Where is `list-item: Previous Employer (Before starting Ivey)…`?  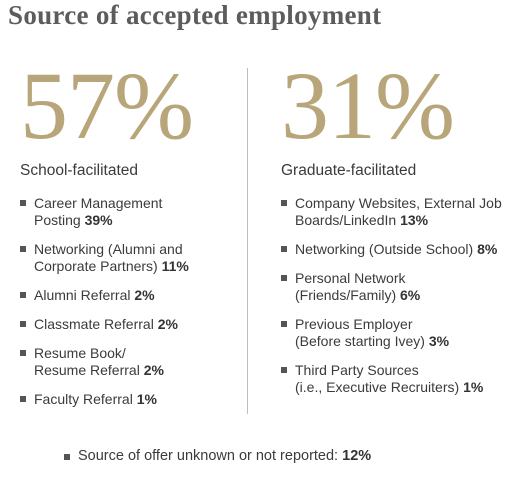 list-item: Previous Employer (Before starting Ivey)… is located at coordinates (401, 333).